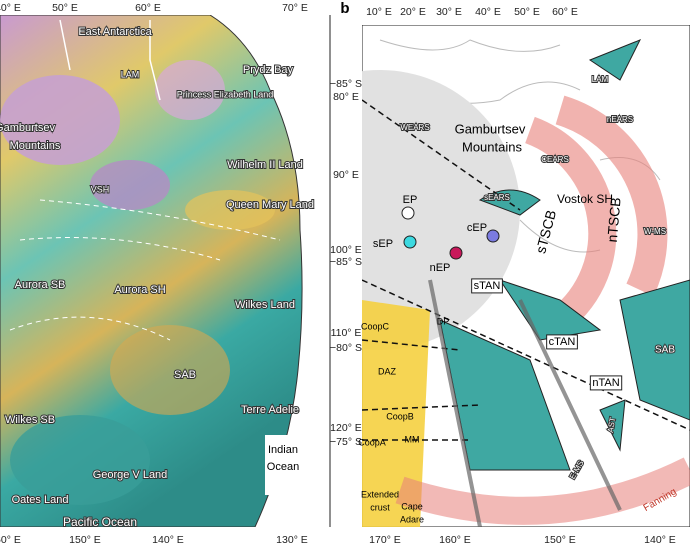 The height and width of the screenshot is (550, 690). Describe the element at coordinates (346, 333) in the screenshot. I see `axis-label: 110° E` at that location.